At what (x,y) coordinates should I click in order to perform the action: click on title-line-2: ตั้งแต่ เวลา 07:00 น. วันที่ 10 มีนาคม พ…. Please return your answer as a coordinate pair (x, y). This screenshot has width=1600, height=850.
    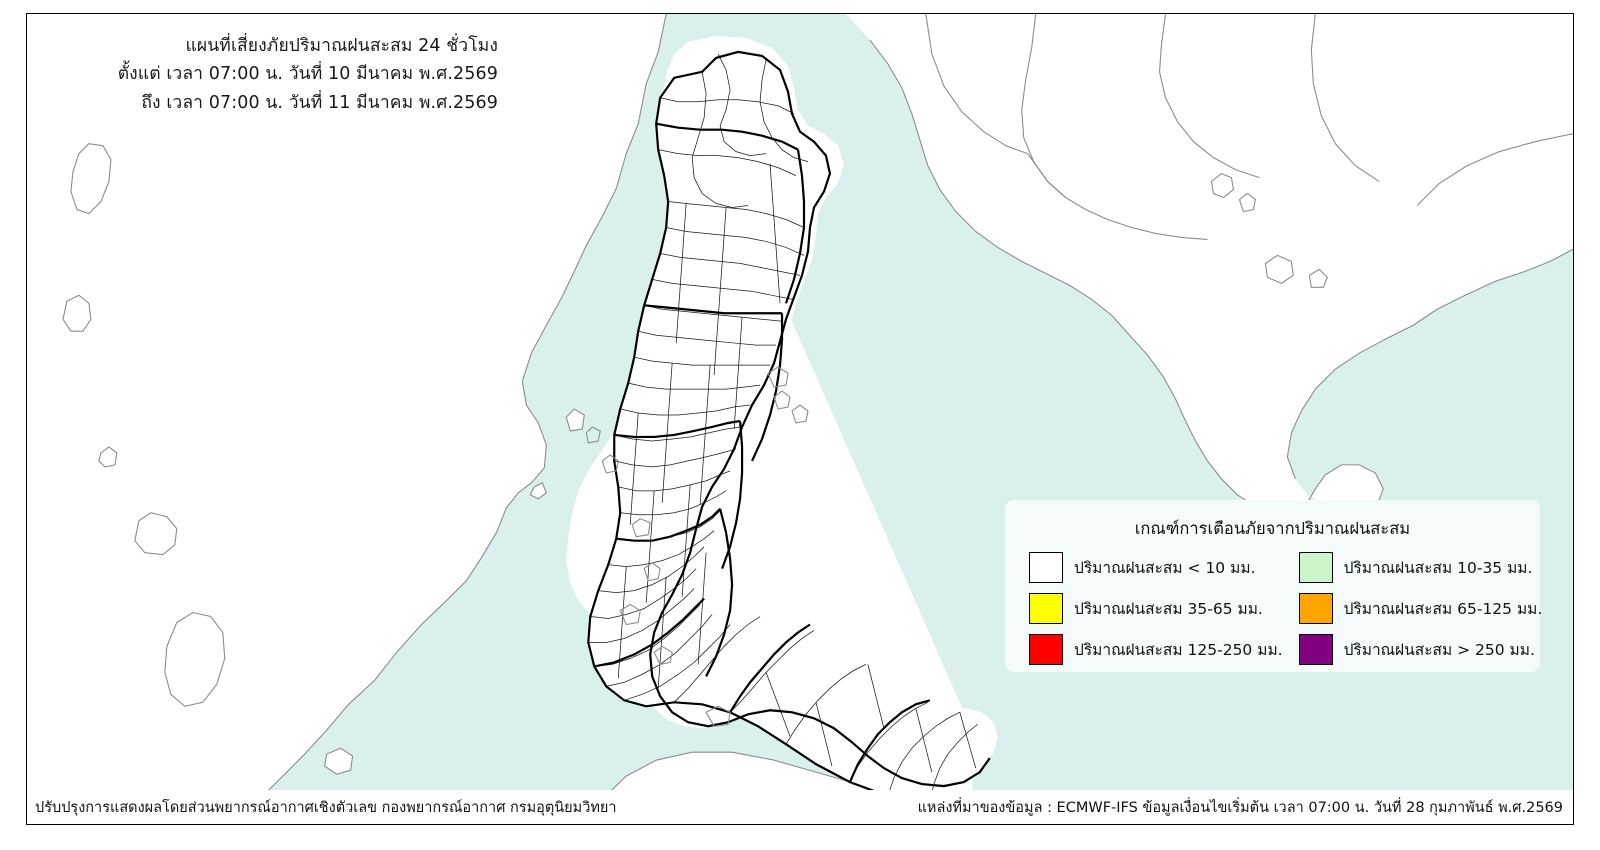
    Looking at the image, I should click on (307, 74).